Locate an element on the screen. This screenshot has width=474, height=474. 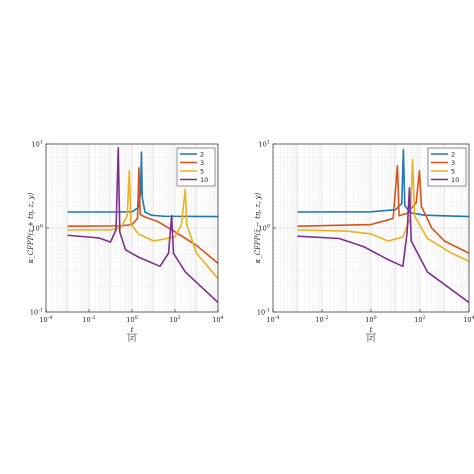
grid is located at coordinates (371, 228).